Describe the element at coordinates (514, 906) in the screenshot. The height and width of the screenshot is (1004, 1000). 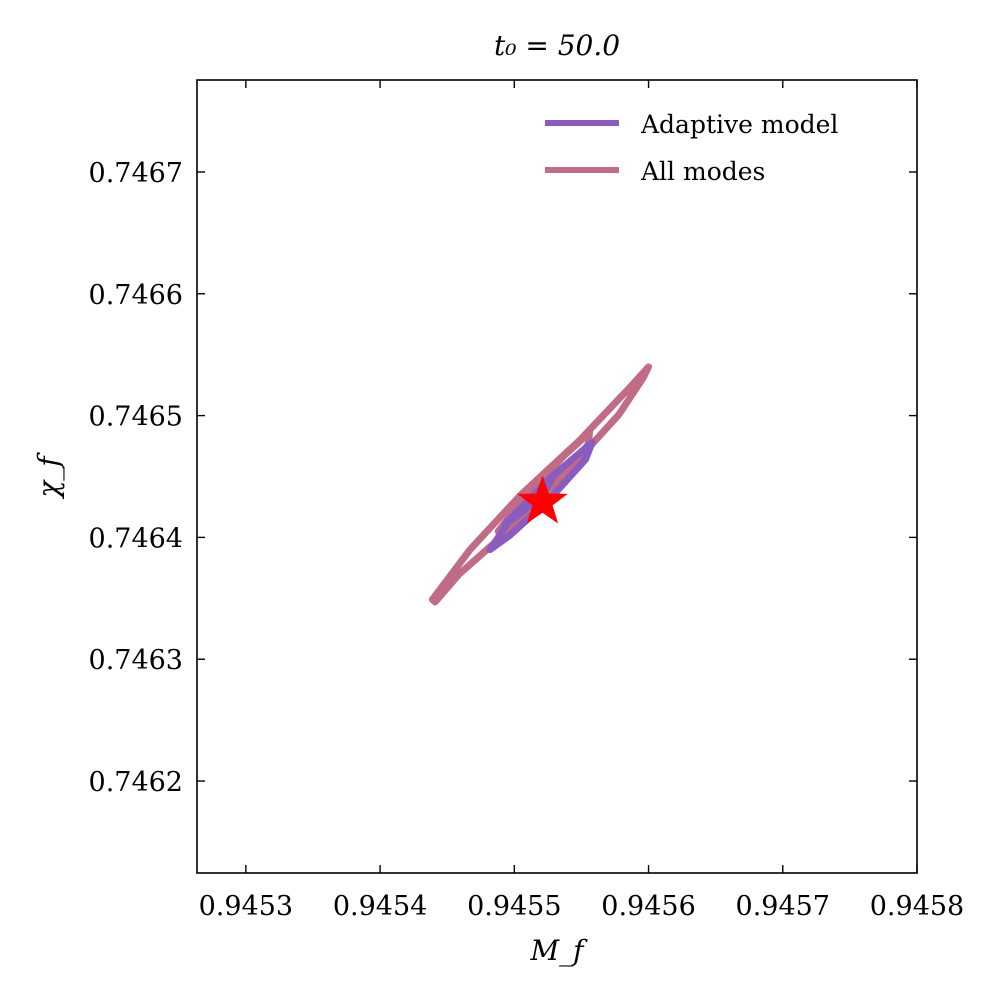
I see `x-tick-label: 0.9455` at that location.